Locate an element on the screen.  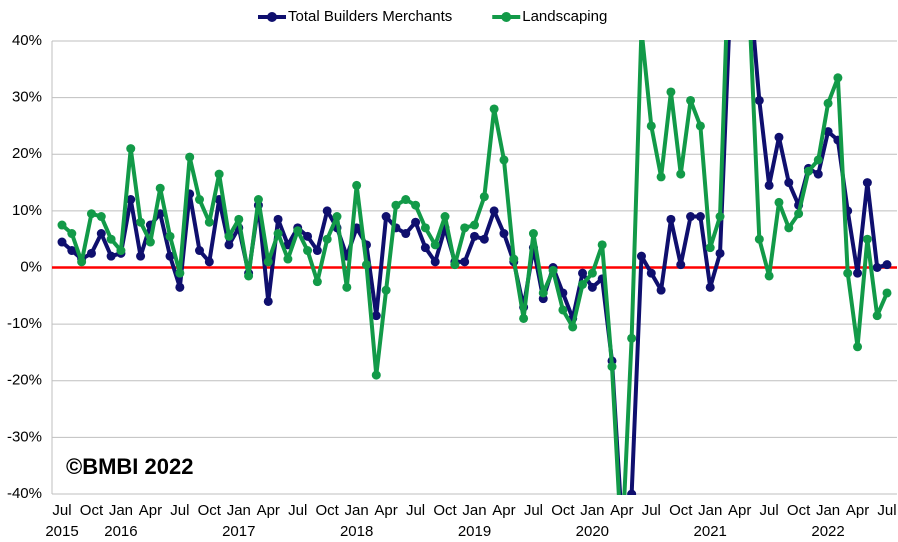
y-tick-label: -40% is located at coordinates (24, 493).